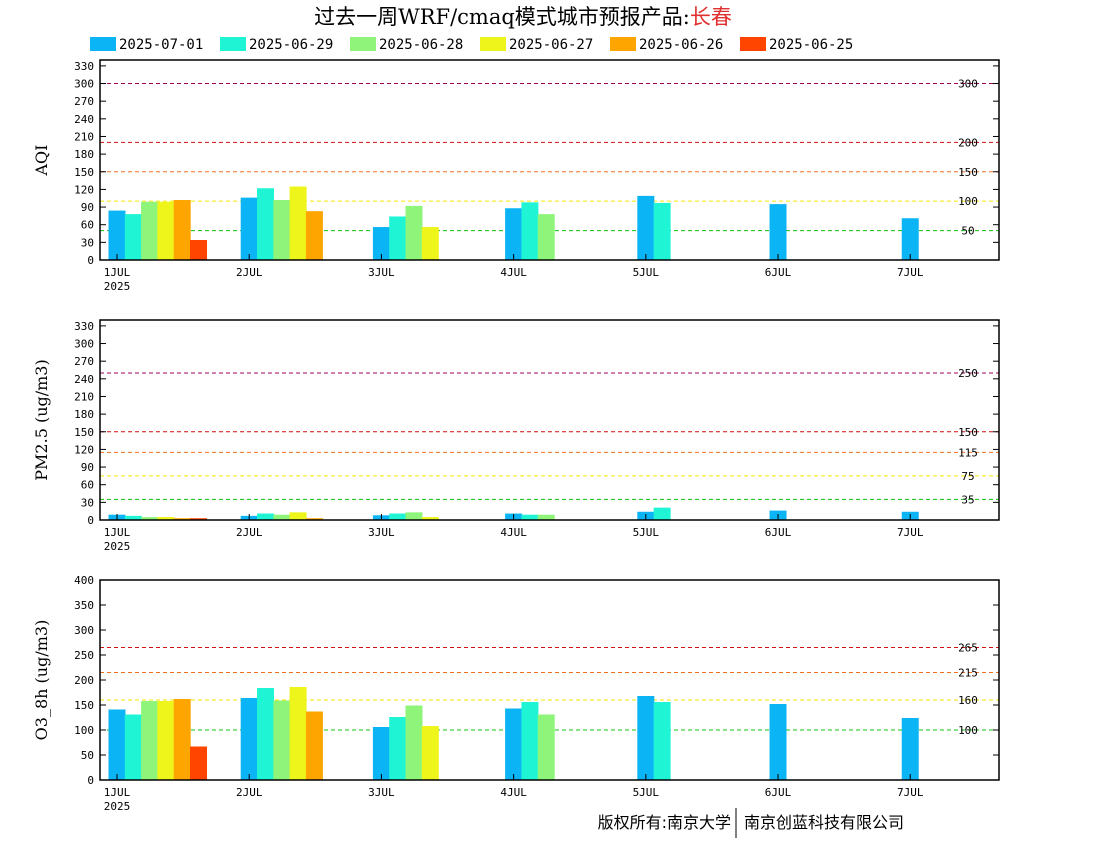 This screenshot has height=850, width=1100. I want to click on chart-title: 过去一周WRF/cmaq模式城市预报产品:长春, so click(523, 17).